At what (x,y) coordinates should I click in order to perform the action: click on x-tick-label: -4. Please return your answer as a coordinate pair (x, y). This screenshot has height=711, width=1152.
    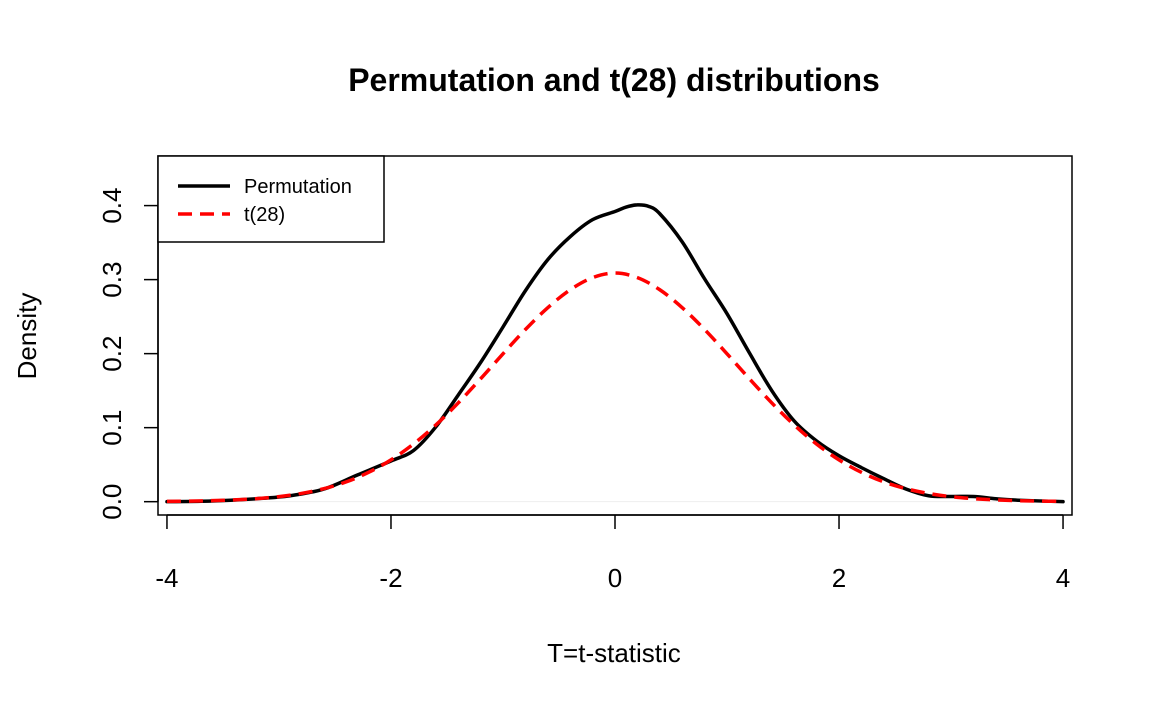
    Looking at the image, I should click on (166, 578).